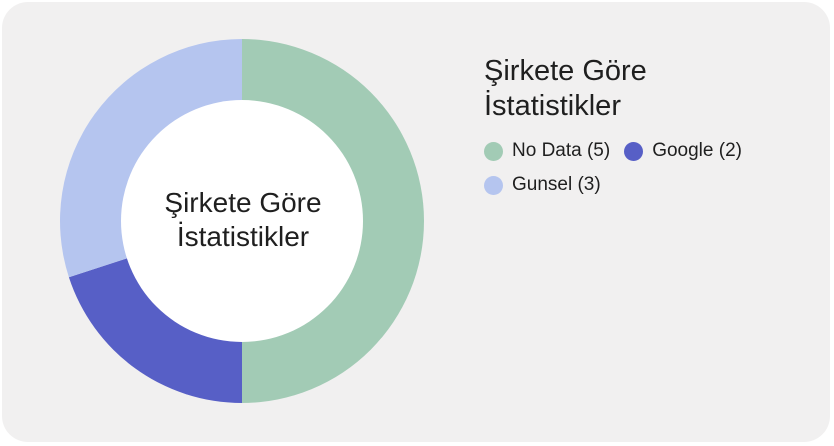 The image size is (834, 446). I want to click on legend-title: Şirkete Göre İstatistikler, so click(565, 88).